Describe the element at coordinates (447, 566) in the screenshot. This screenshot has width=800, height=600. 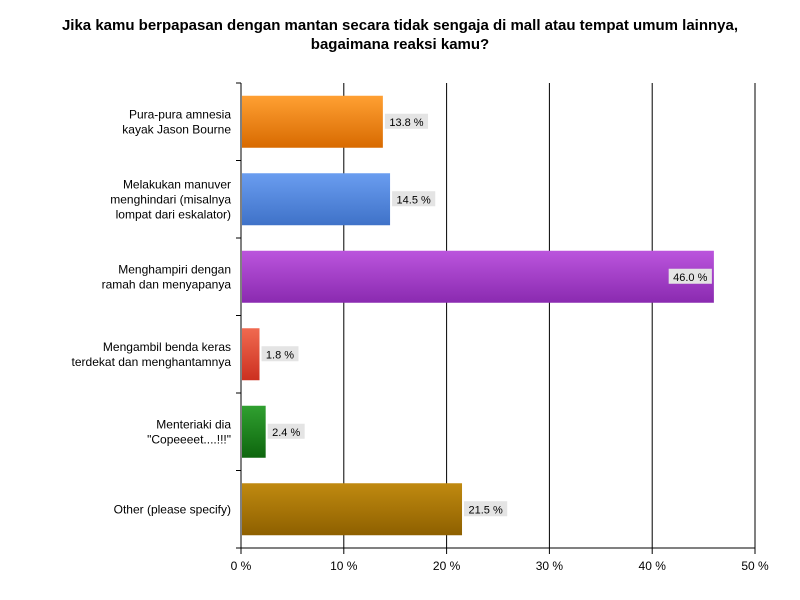
I see `x-tick-label: 20 %` at that location.